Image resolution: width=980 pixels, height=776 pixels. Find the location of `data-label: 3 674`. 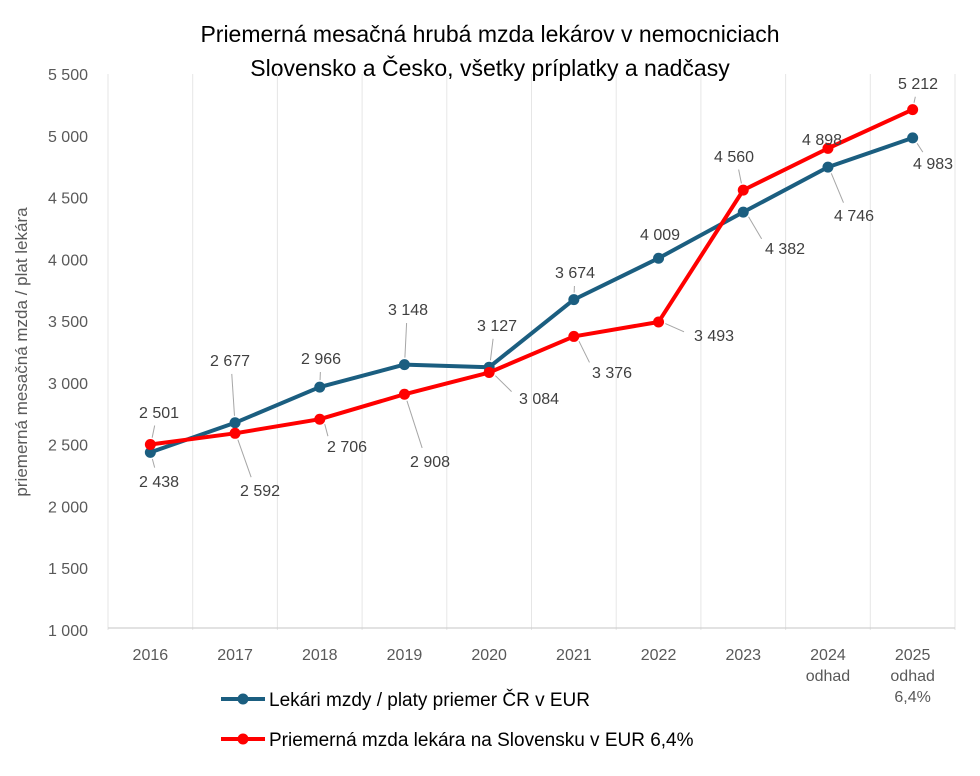

data-label: 3 674 is located at coordinates (575, 273).